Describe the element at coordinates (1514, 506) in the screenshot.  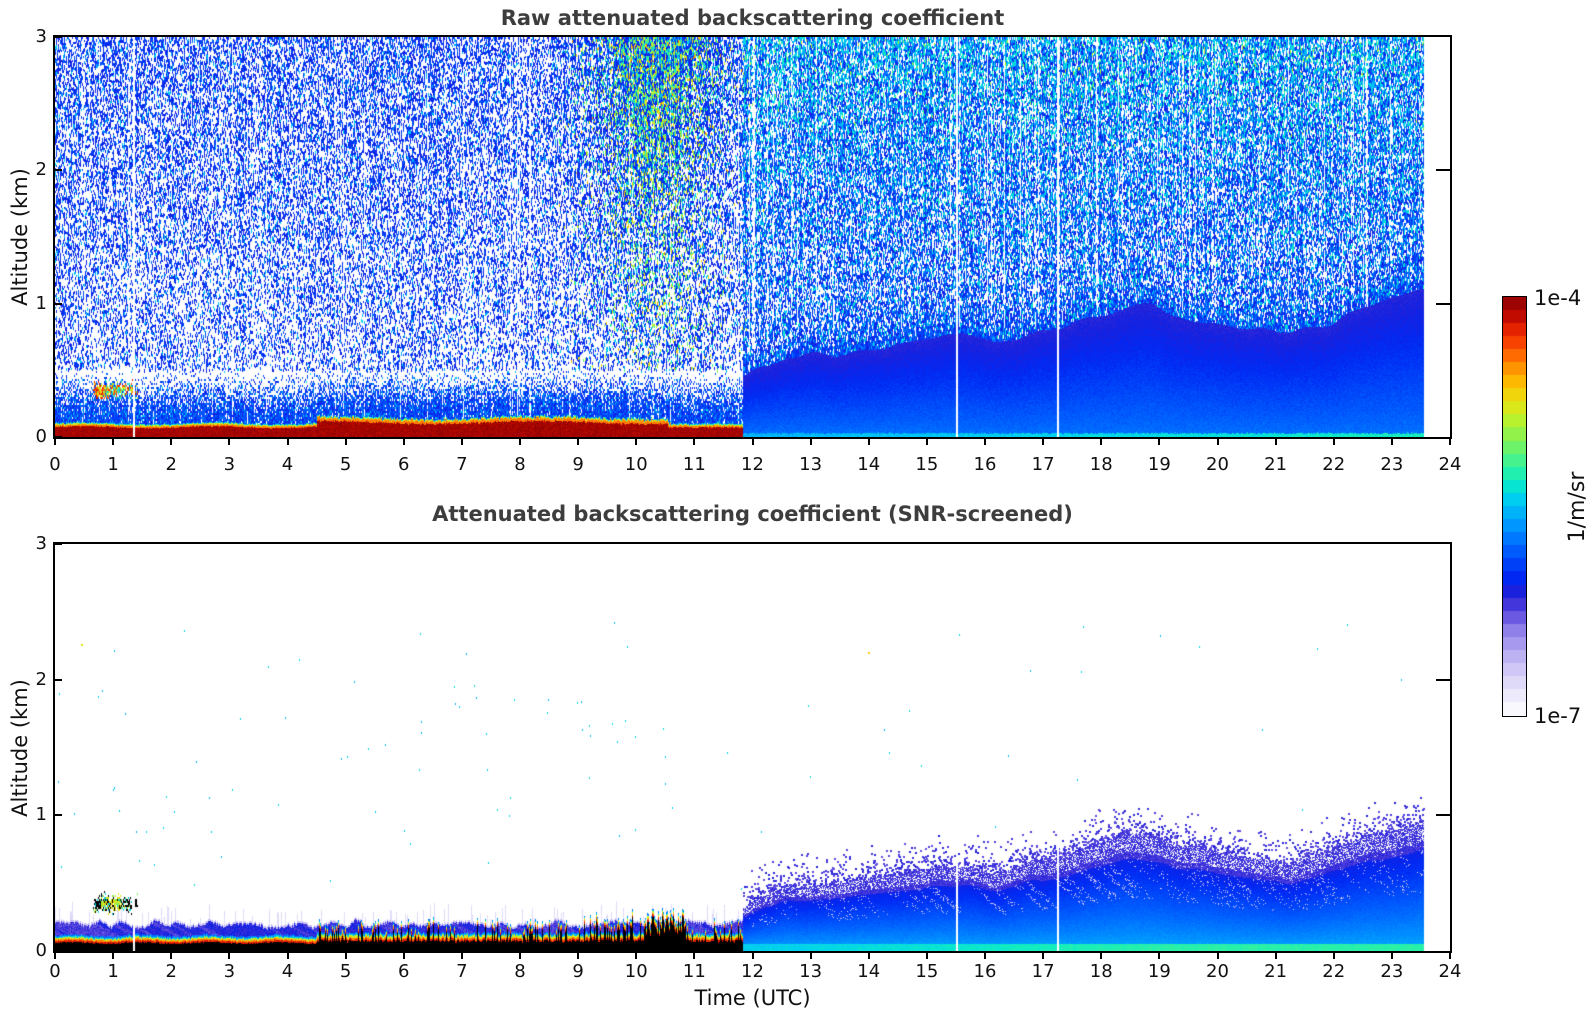
I see `colorbar` at that location.